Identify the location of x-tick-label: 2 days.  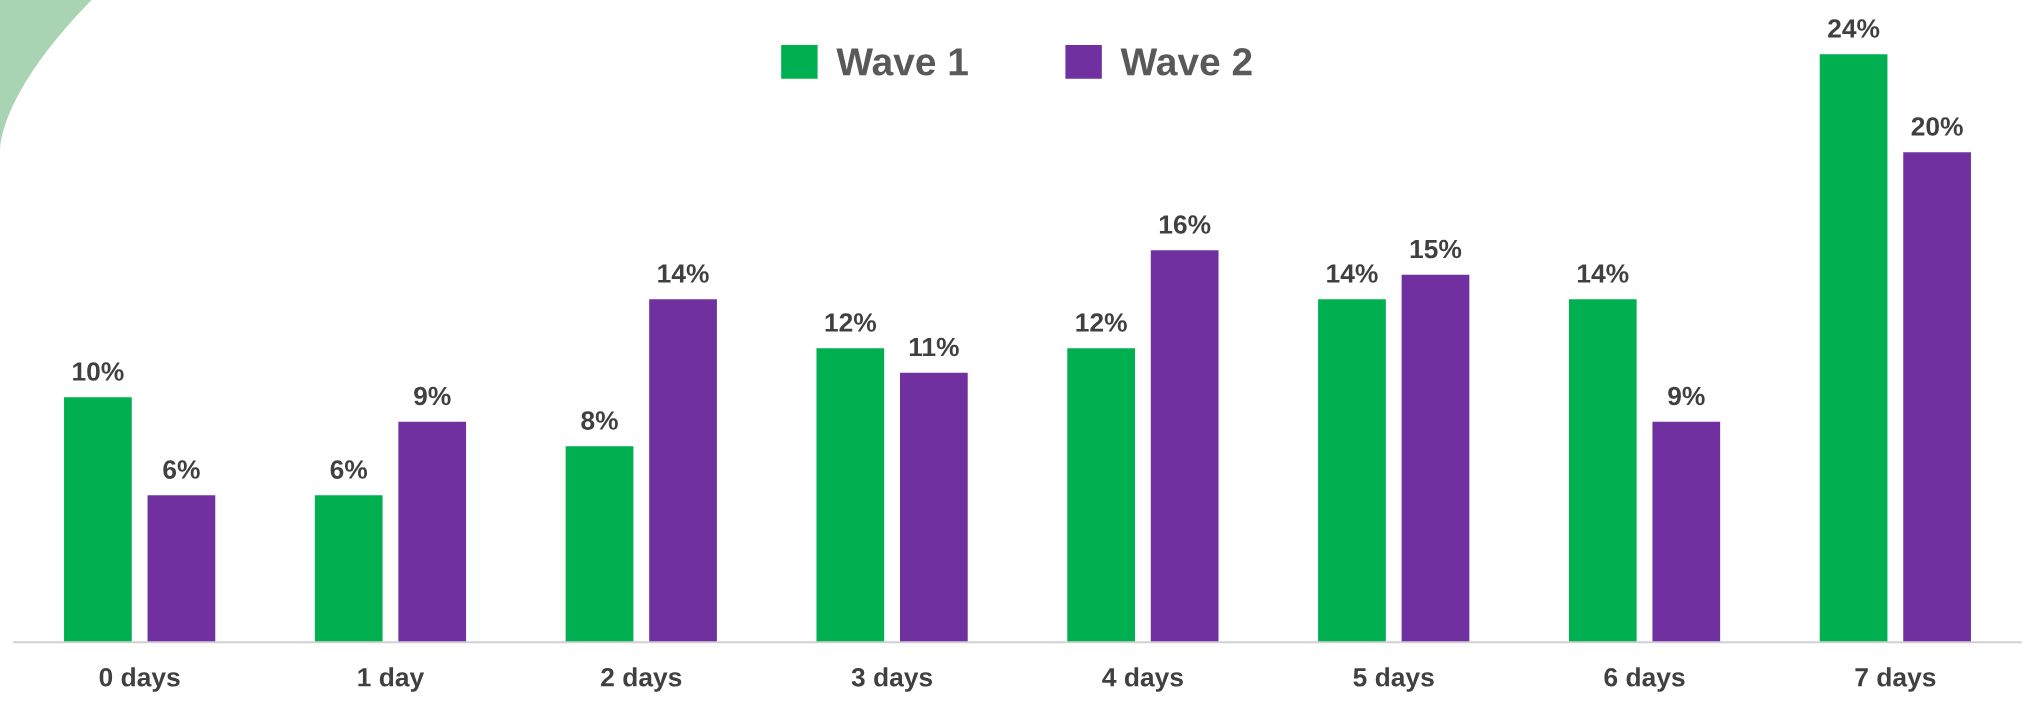
(641, 679).